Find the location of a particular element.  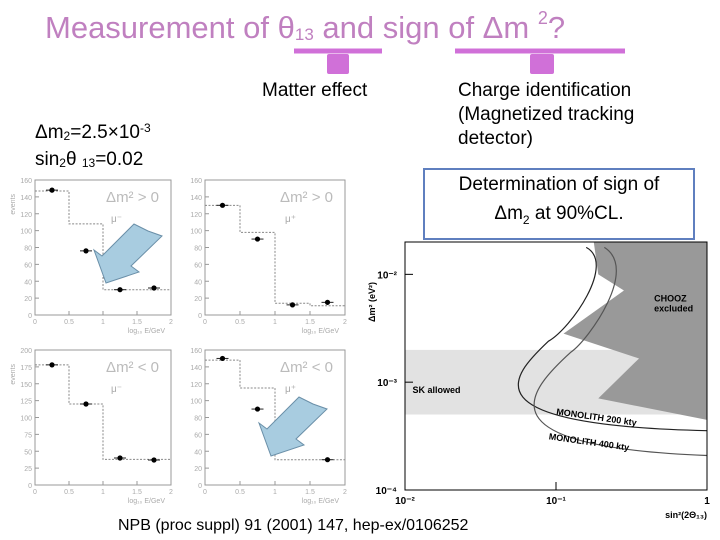

y-tick-label: 40 is located at coordinates (198, 452).